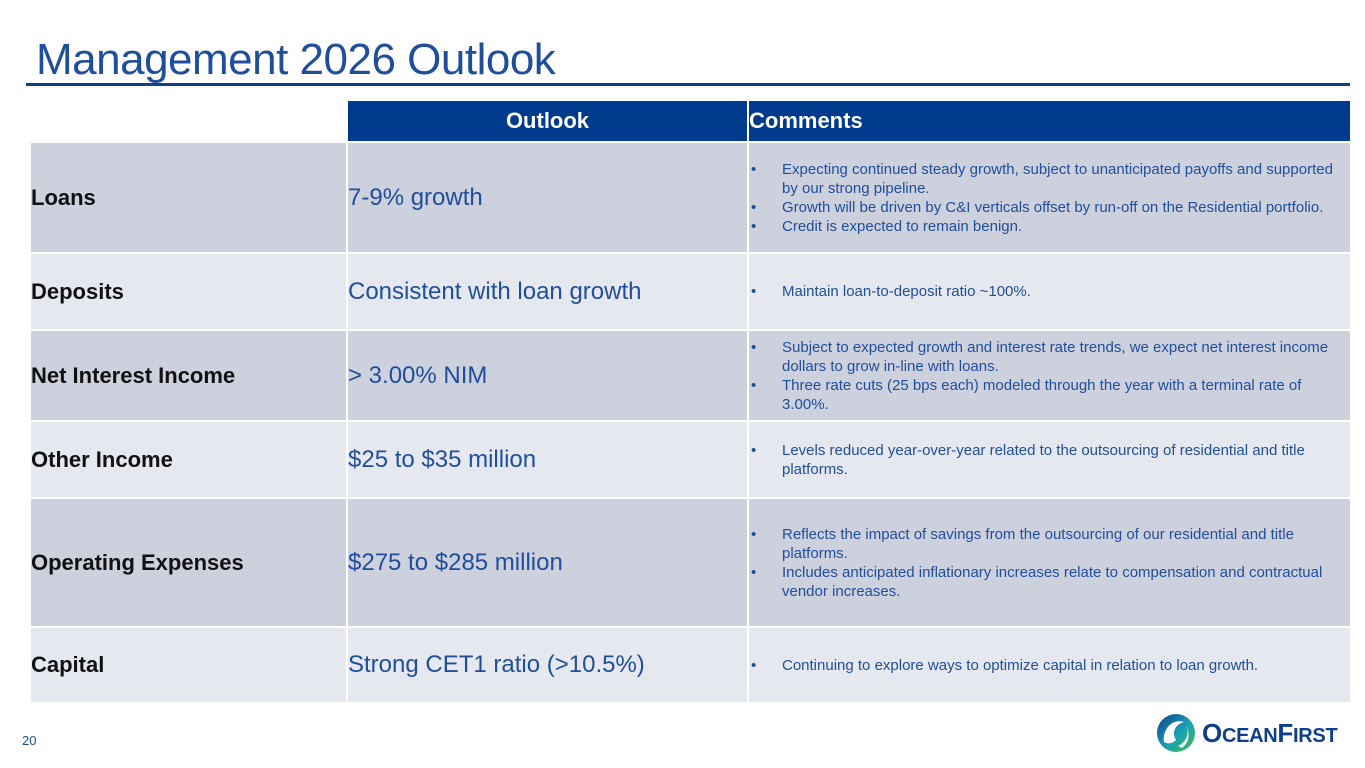 The width and height of the screenshot is (1365, 768). What do you see at coordinates (547, 665) in the screenshot?
I see `row-outlook-value: Strong CET1 ratio (>10.5%)` at bounding box center [547, 665].